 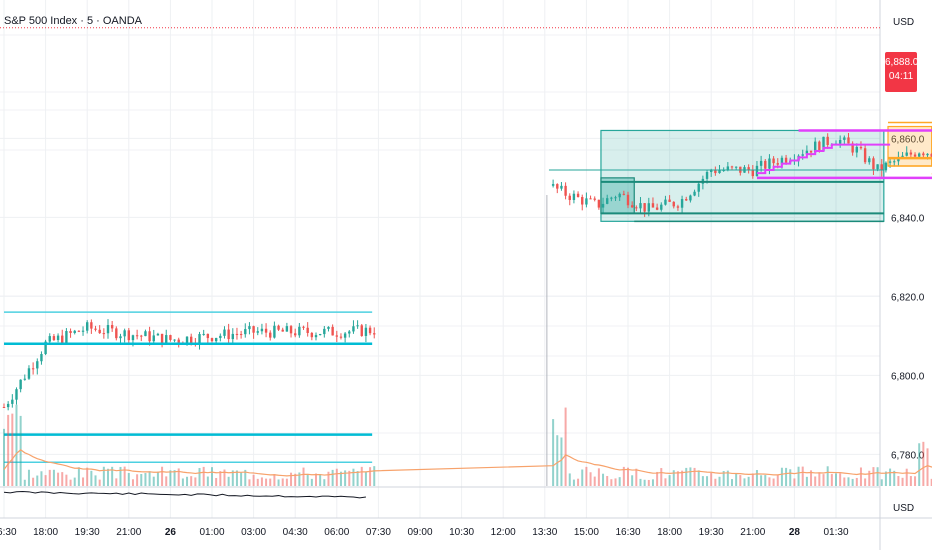 What do you see at coordinates (503, 532) in the screenshot?
I see `x-tick-label: 12:00` at bounding box center [503, 532].